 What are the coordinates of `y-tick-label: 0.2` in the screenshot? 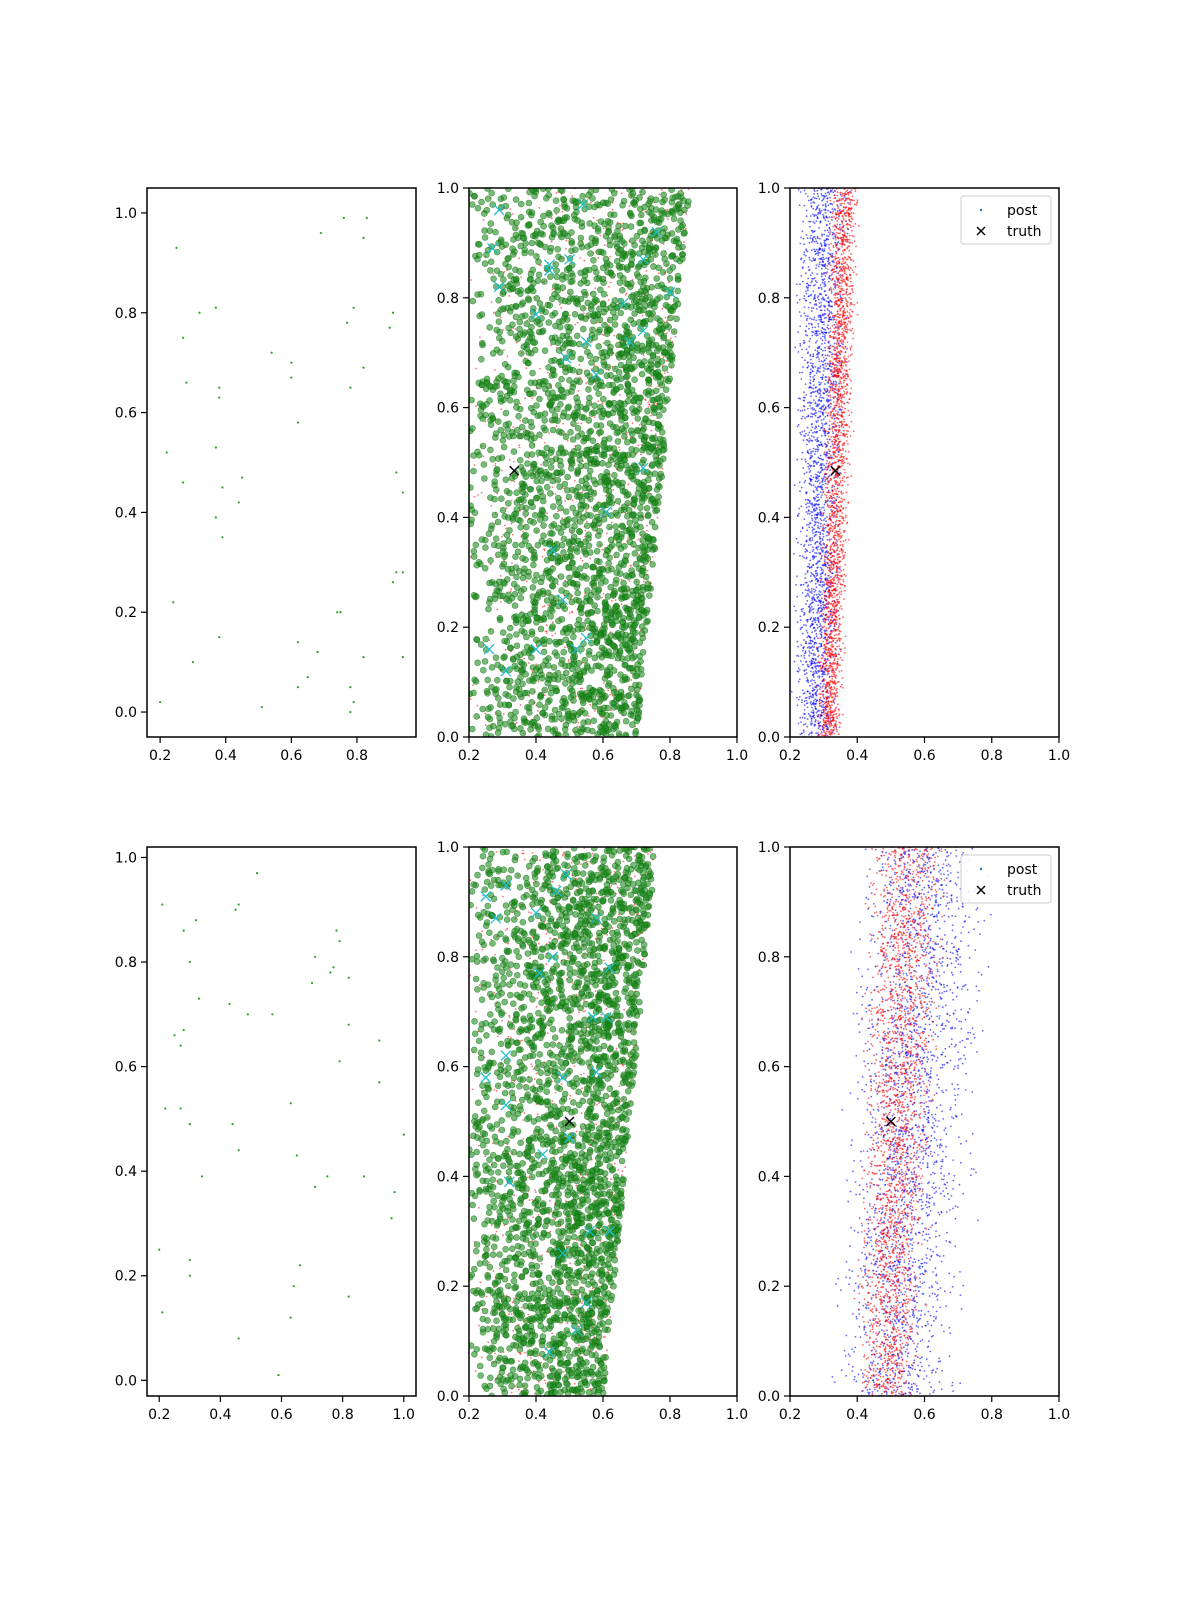 It's located at (126, 613).